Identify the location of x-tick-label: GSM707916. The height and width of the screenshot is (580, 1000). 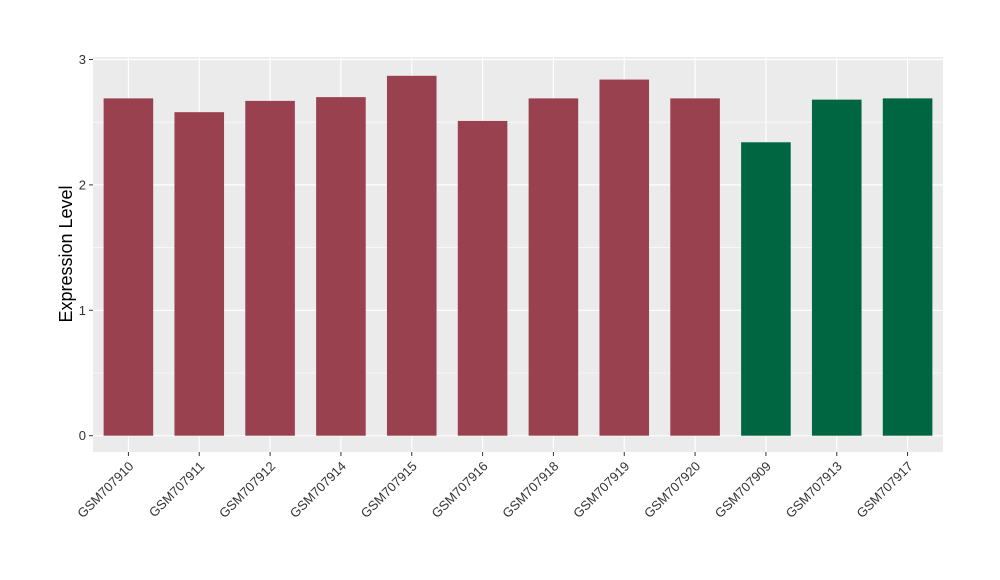
(459, 490).